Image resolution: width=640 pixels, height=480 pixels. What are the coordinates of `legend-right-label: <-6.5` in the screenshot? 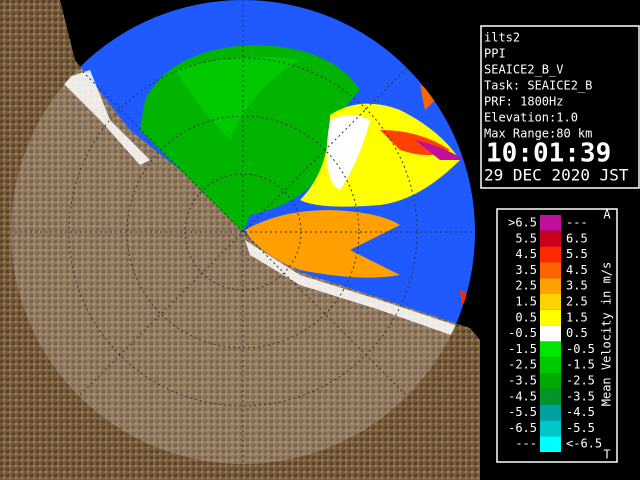 It's located at (584, 444).